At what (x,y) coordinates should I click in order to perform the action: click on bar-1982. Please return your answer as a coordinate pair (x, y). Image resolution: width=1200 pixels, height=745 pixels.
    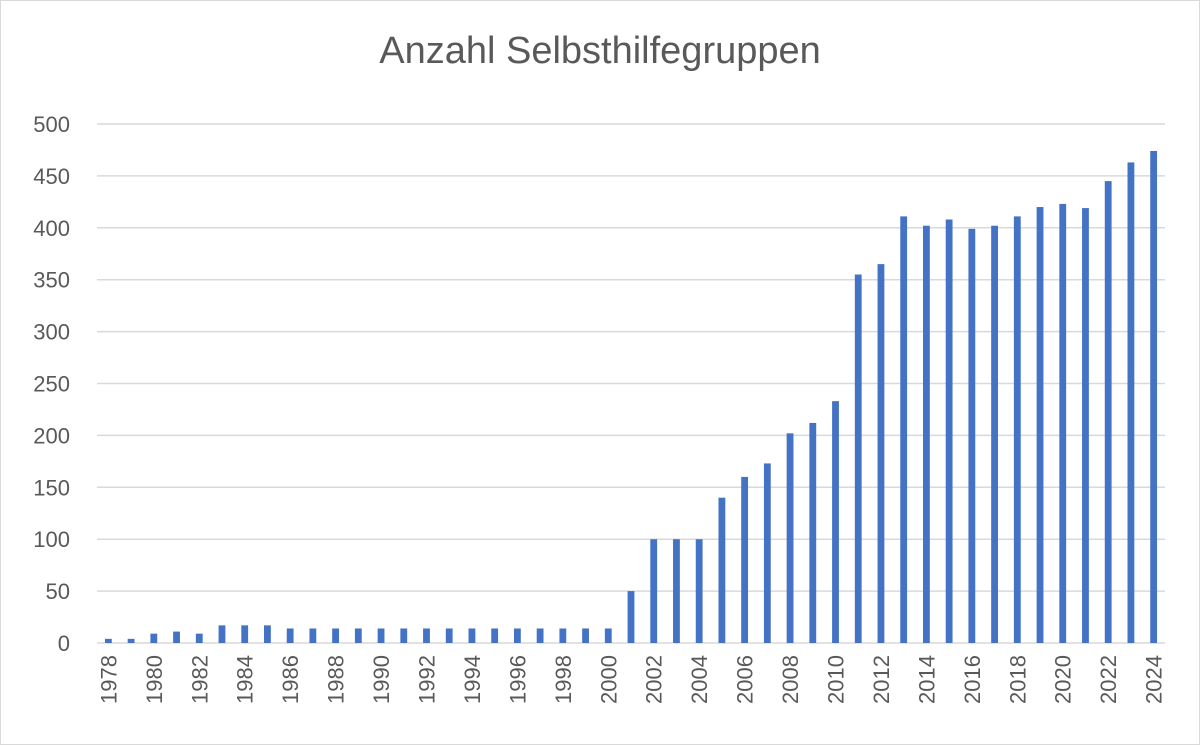
    Looking at the image, I should click on (199, 638).